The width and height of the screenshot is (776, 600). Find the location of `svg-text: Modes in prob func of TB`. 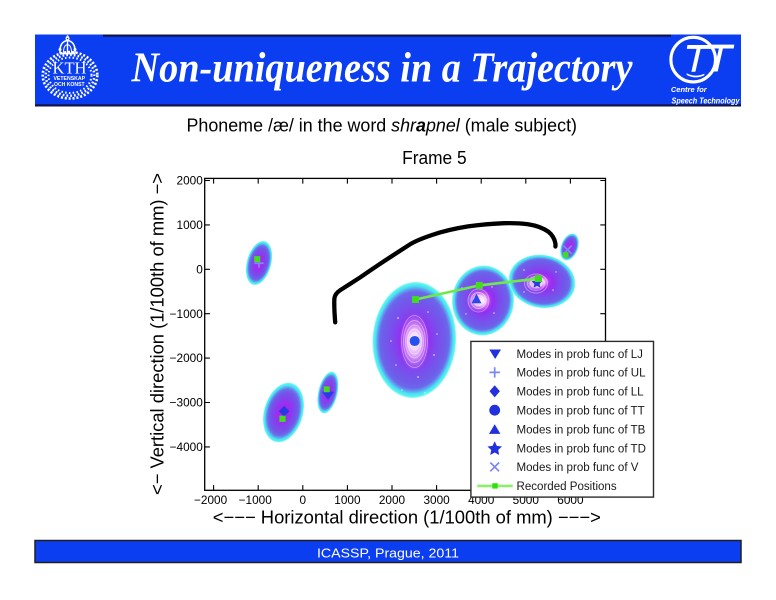

svg-text: Modes in prob func of TB is located at coordinates (581, 430).